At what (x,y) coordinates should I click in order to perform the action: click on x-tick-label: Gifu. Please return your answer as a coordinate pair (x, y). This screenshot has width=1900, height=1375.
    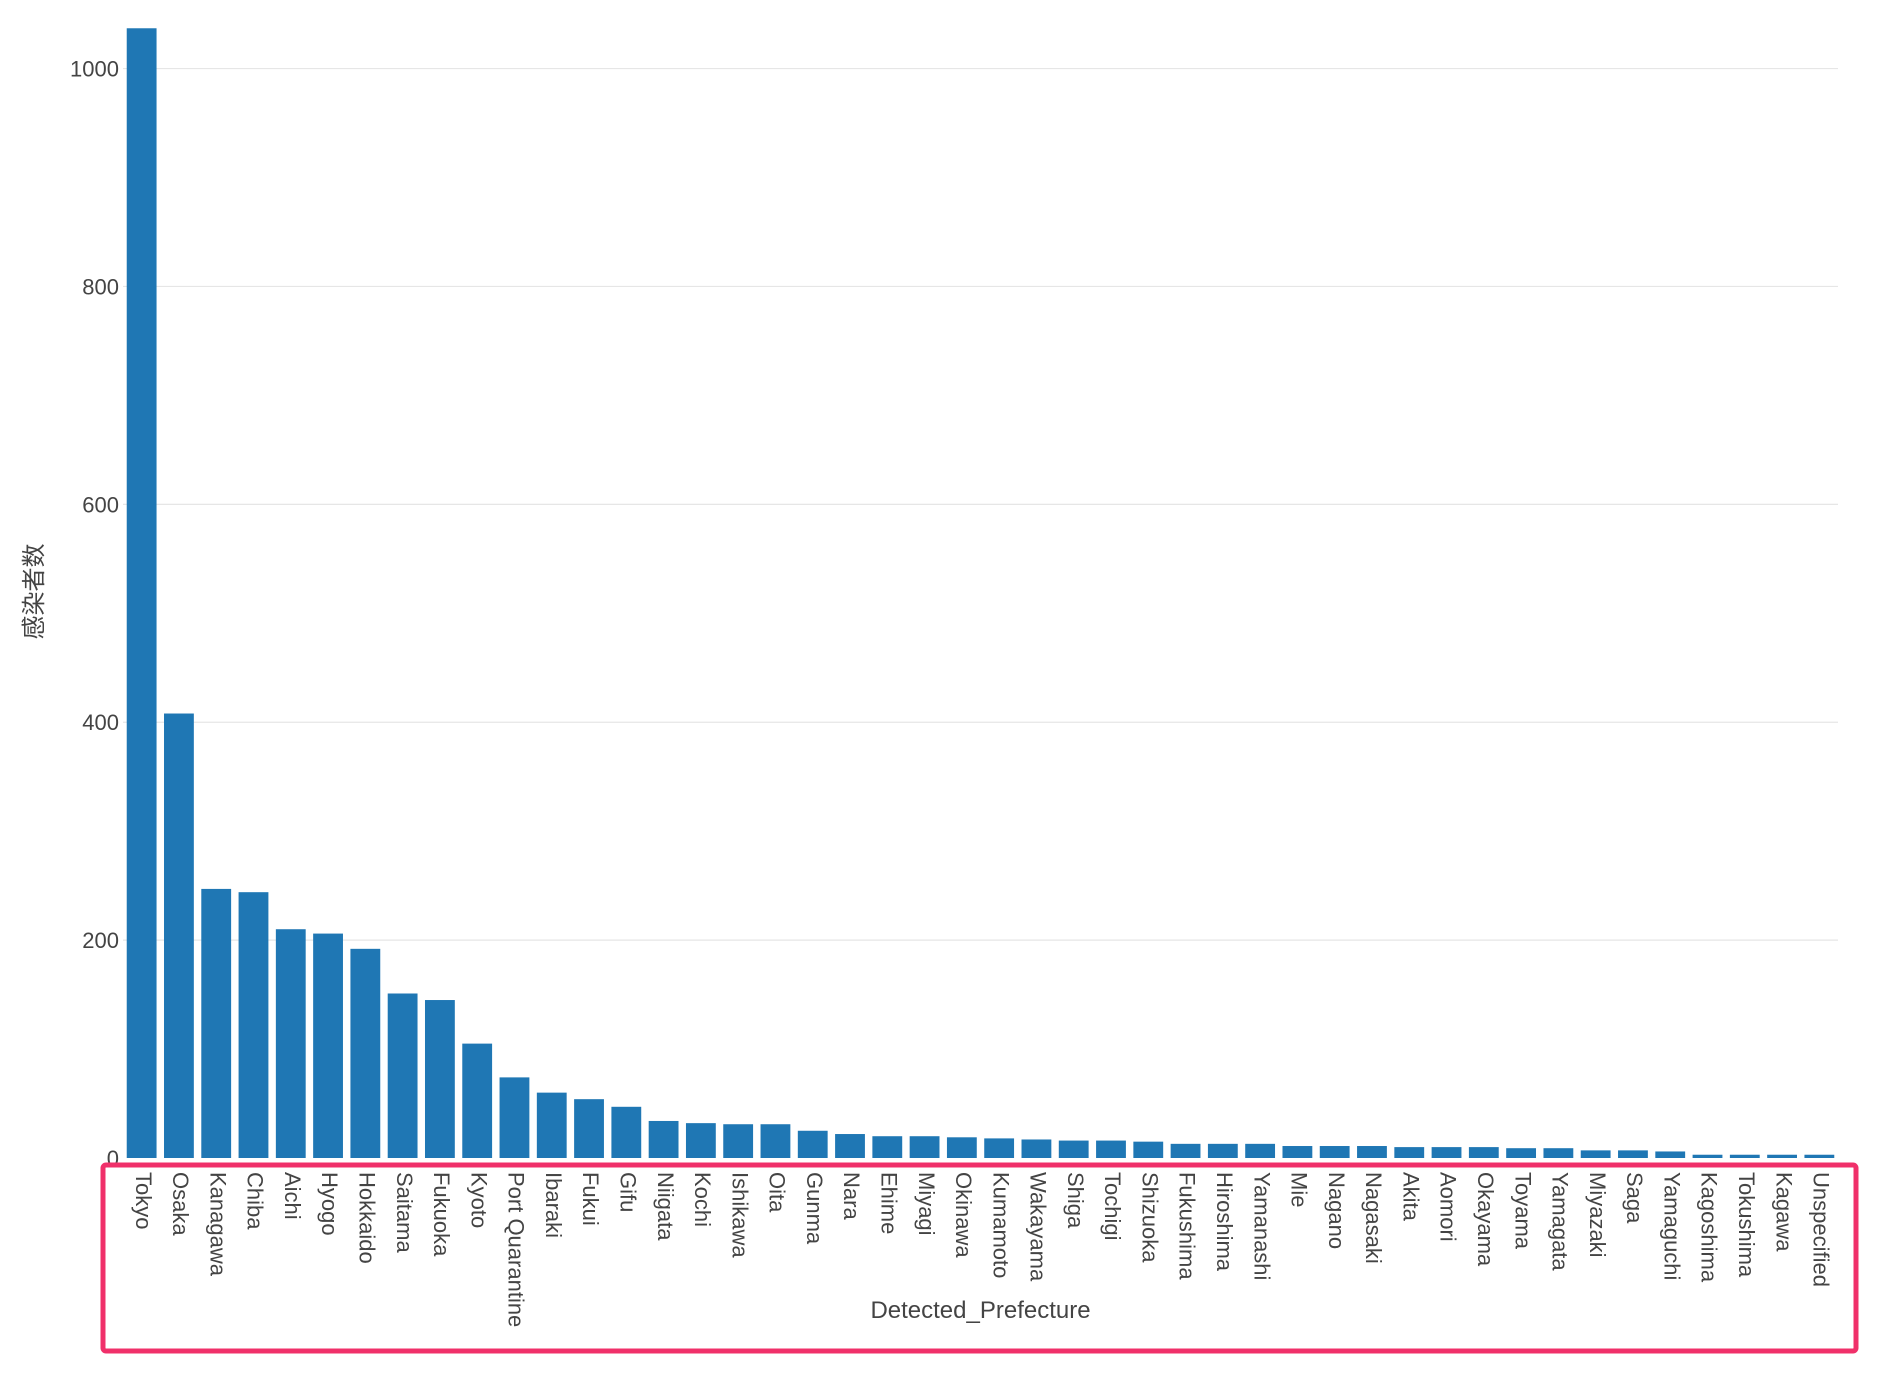
    Looking at the image, I should click on (628, 1192).